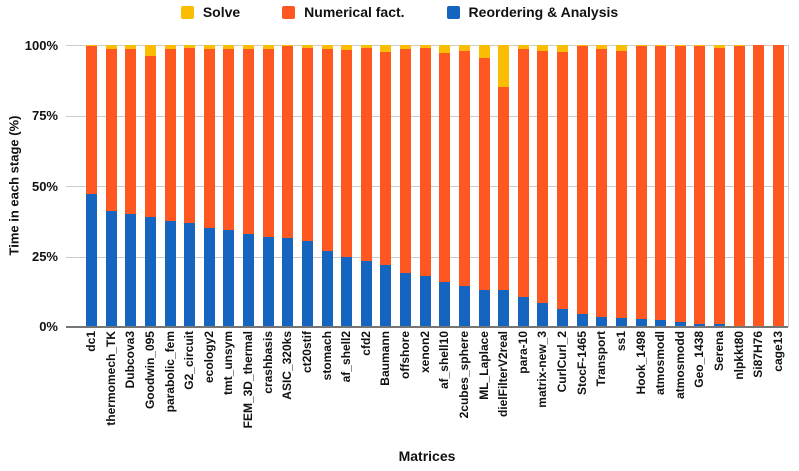 The image size is (799, 471). What do you see at coordinates (680, 324) in the screenshot?
I see `bar-segment-reordering-atmosmodd` at bounding box center [680, 324].